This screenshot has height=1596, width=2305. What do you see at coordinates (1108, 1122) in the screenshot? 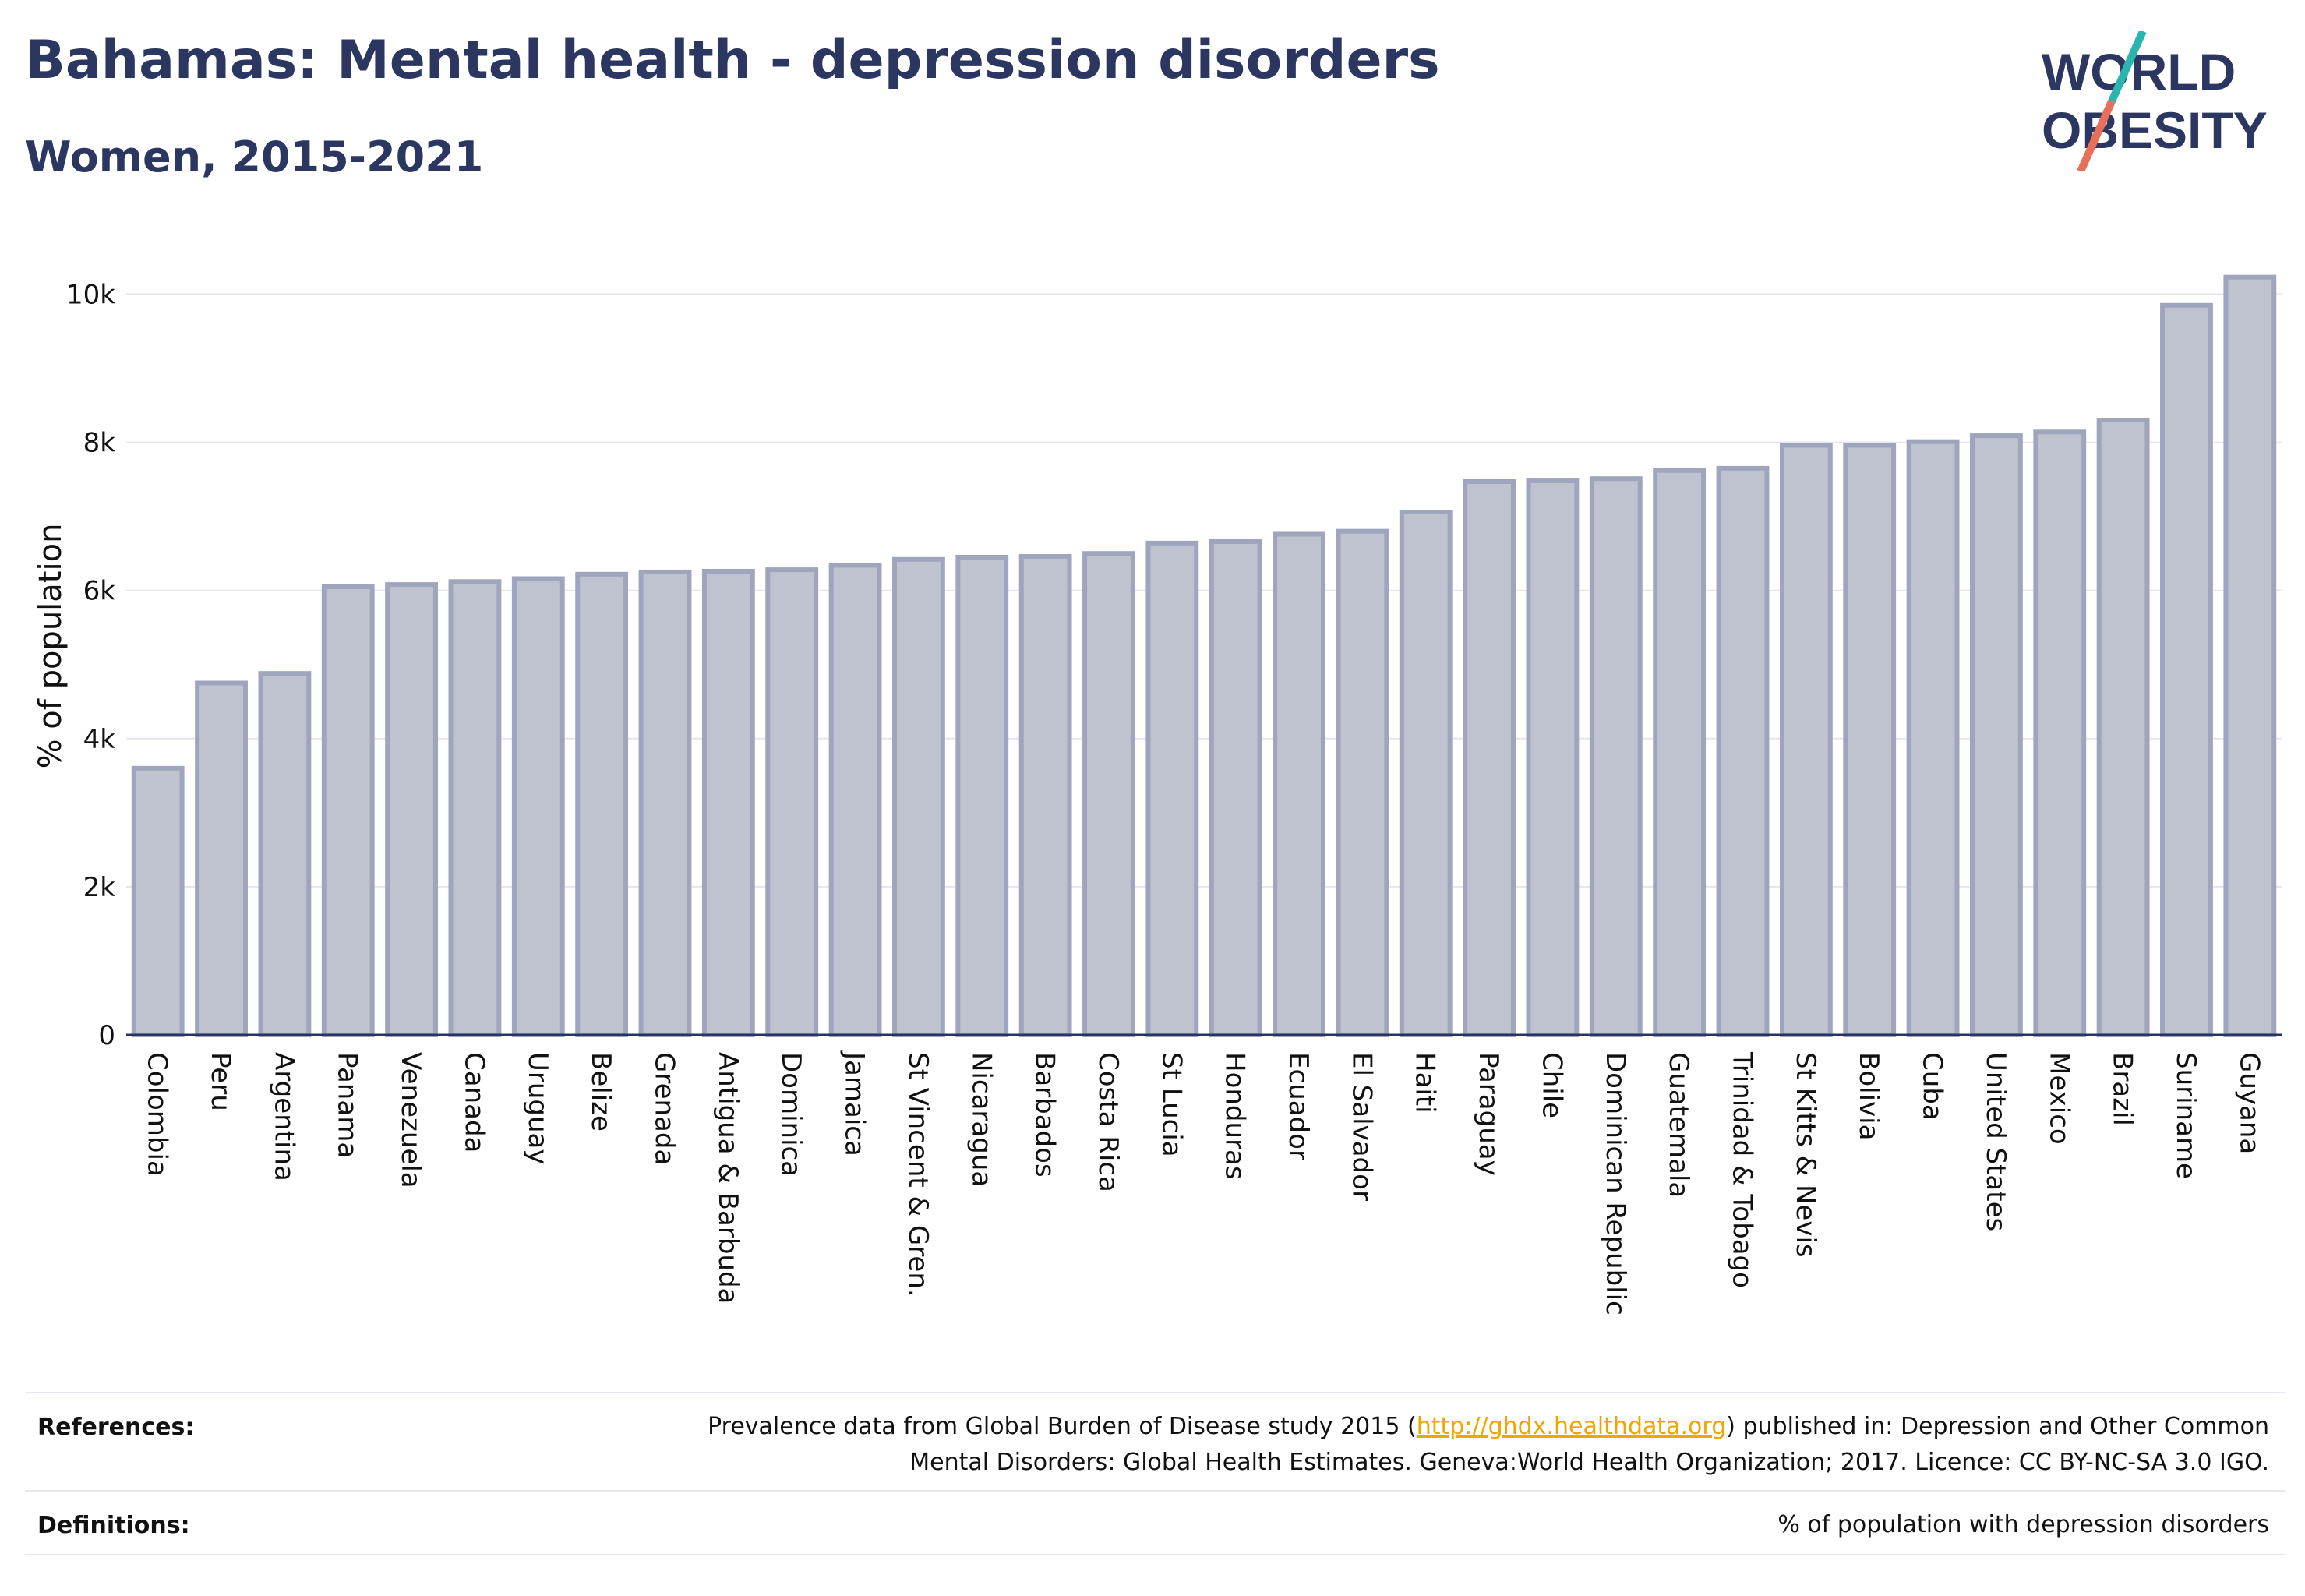
I see `x-tick-label: Costa Rica` at bounding box center [1108, 1122].